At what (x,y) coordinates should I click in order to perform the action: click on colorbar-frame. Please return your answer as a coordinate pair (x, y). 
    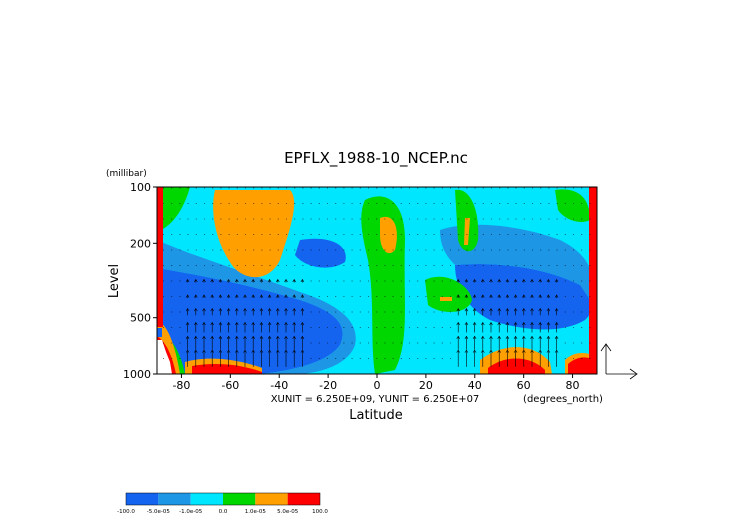
    Looking at the image, I should click on (223, 499).